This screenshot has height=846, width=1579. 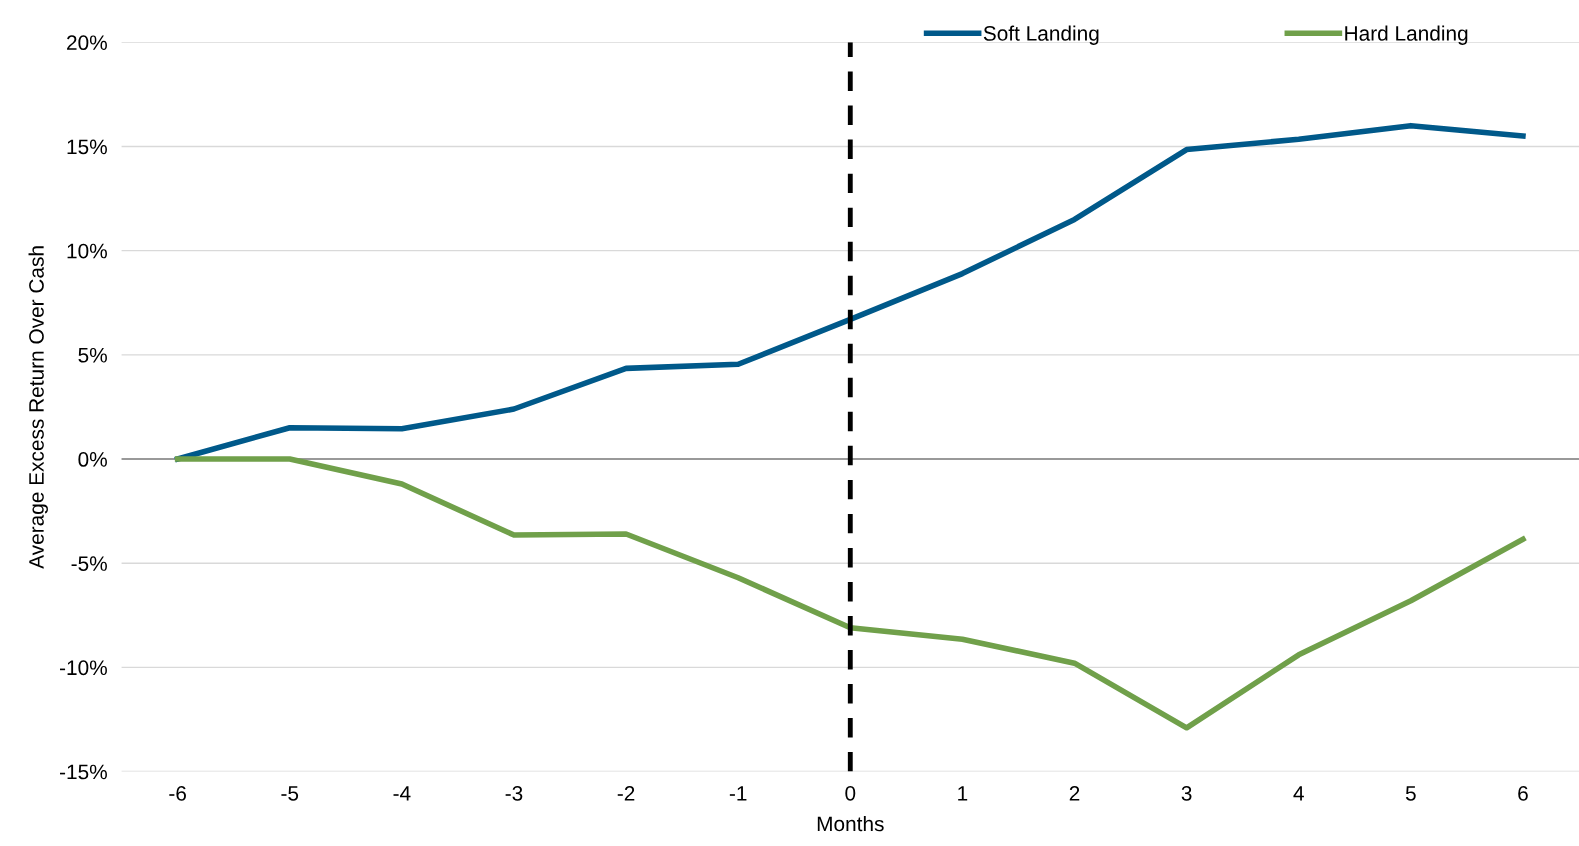 I want to click on x-tick-label: 6, so click(x=1523, y=793).